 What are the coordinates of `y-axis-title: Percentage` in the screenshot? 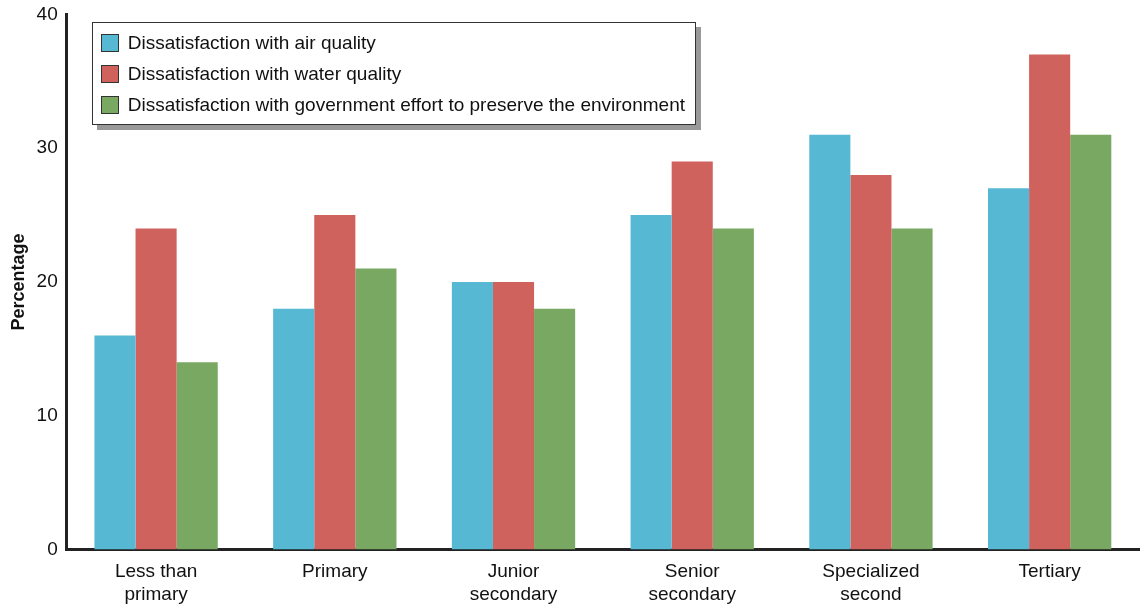 It's located at (17, 282).